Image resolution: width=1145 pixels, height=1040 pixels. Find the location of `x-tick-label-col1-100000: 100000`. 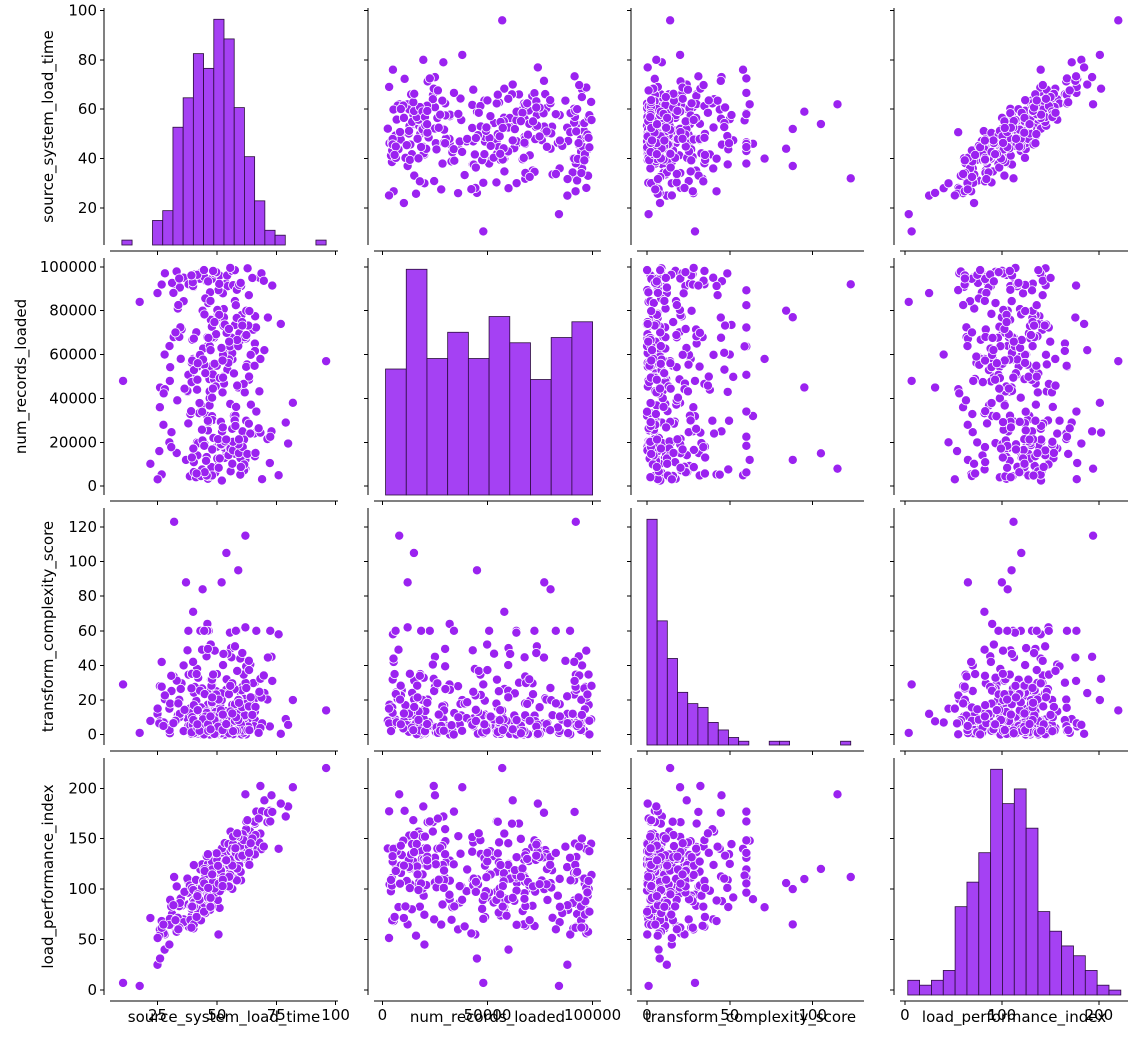

x-tick-label-col1-100000: 100000 is located at coordinates (592, 1015).